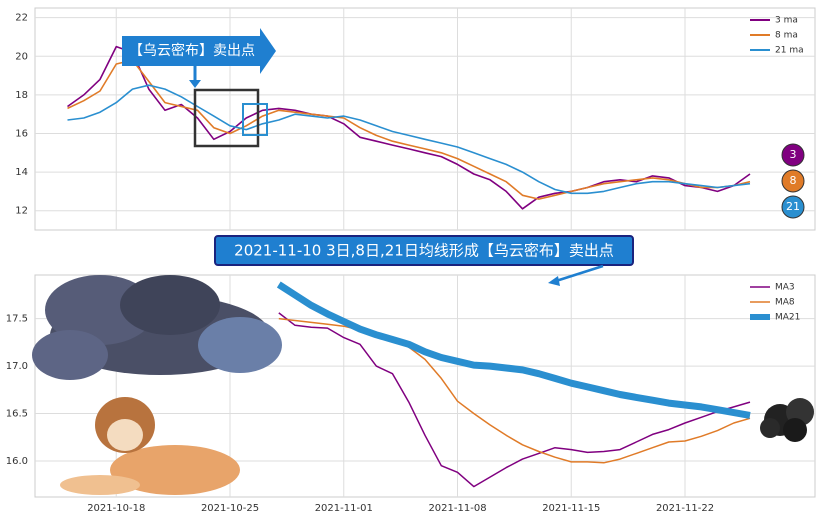 This screenshot has height=520, width=822. Describe the element at coordinates (789, 51) in the screenshot. I see `legend-label: 21 ma` at that location.